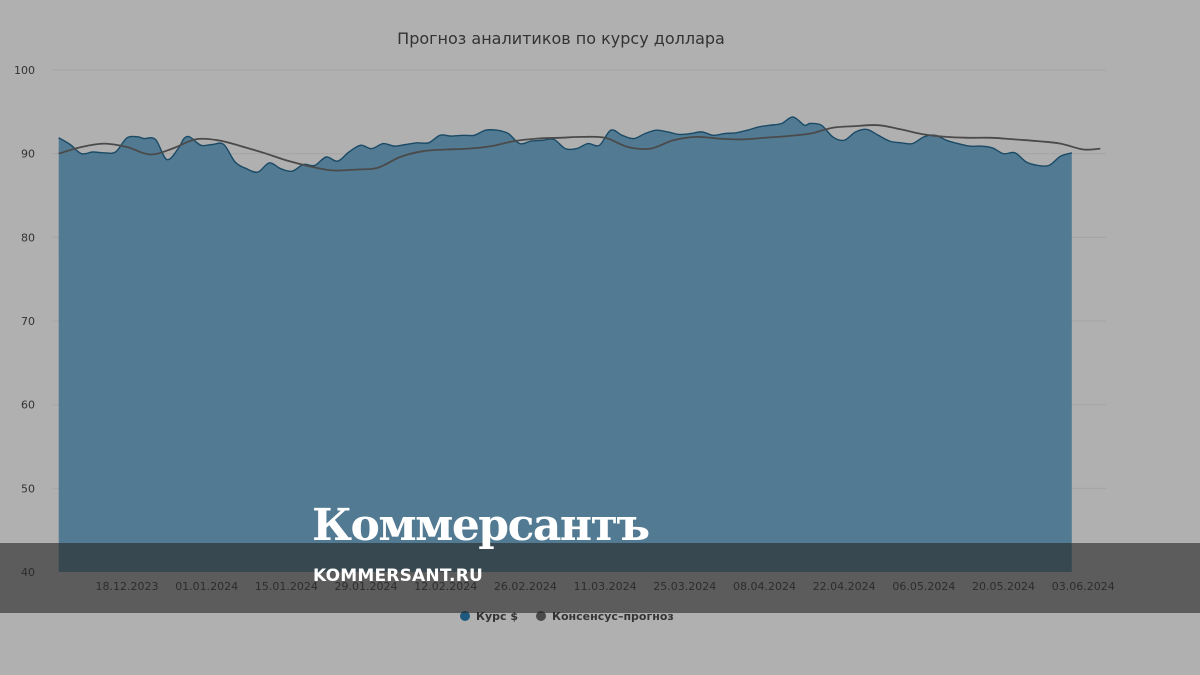  I want to click on legend-item: Консенсус–прогноз, so click(605, 616).